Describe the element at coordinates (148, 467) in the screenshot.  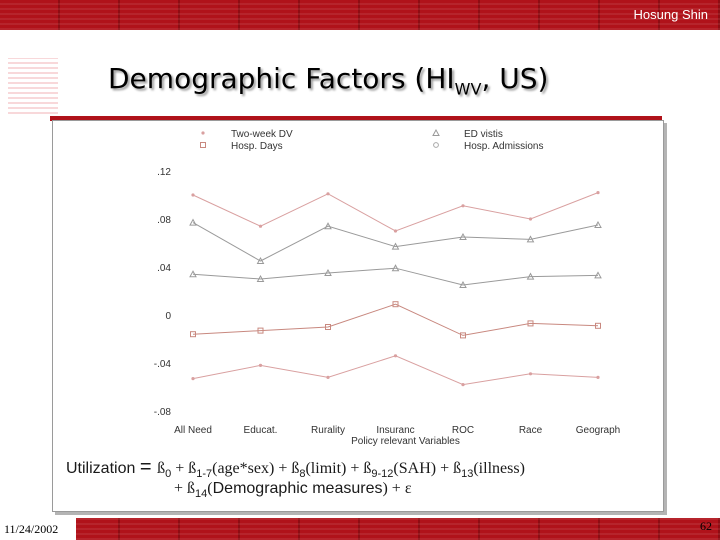
I see `formula-part: =` at that location.